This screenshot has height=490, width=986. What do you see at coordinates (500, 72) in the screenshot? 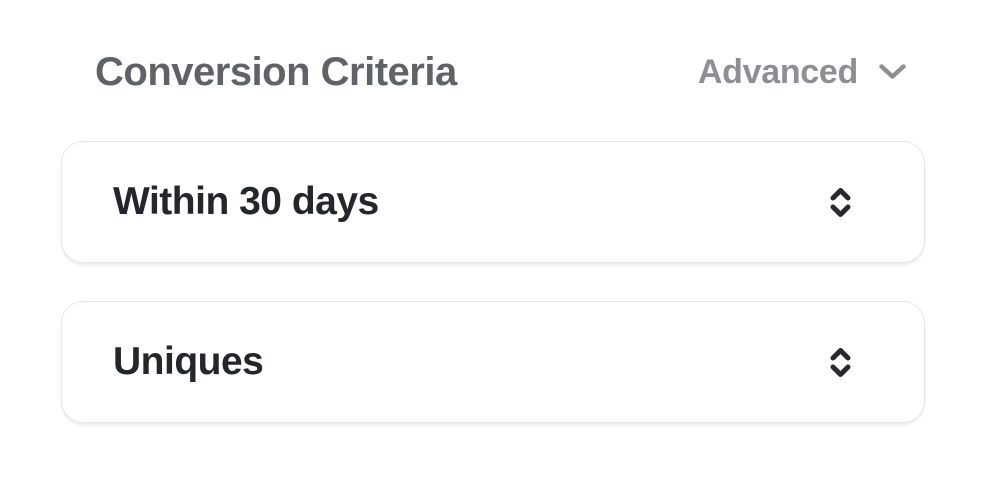
I see `conversion-criteria-header: Conversion Criteria Advanced` at bounding box center [500, 72].